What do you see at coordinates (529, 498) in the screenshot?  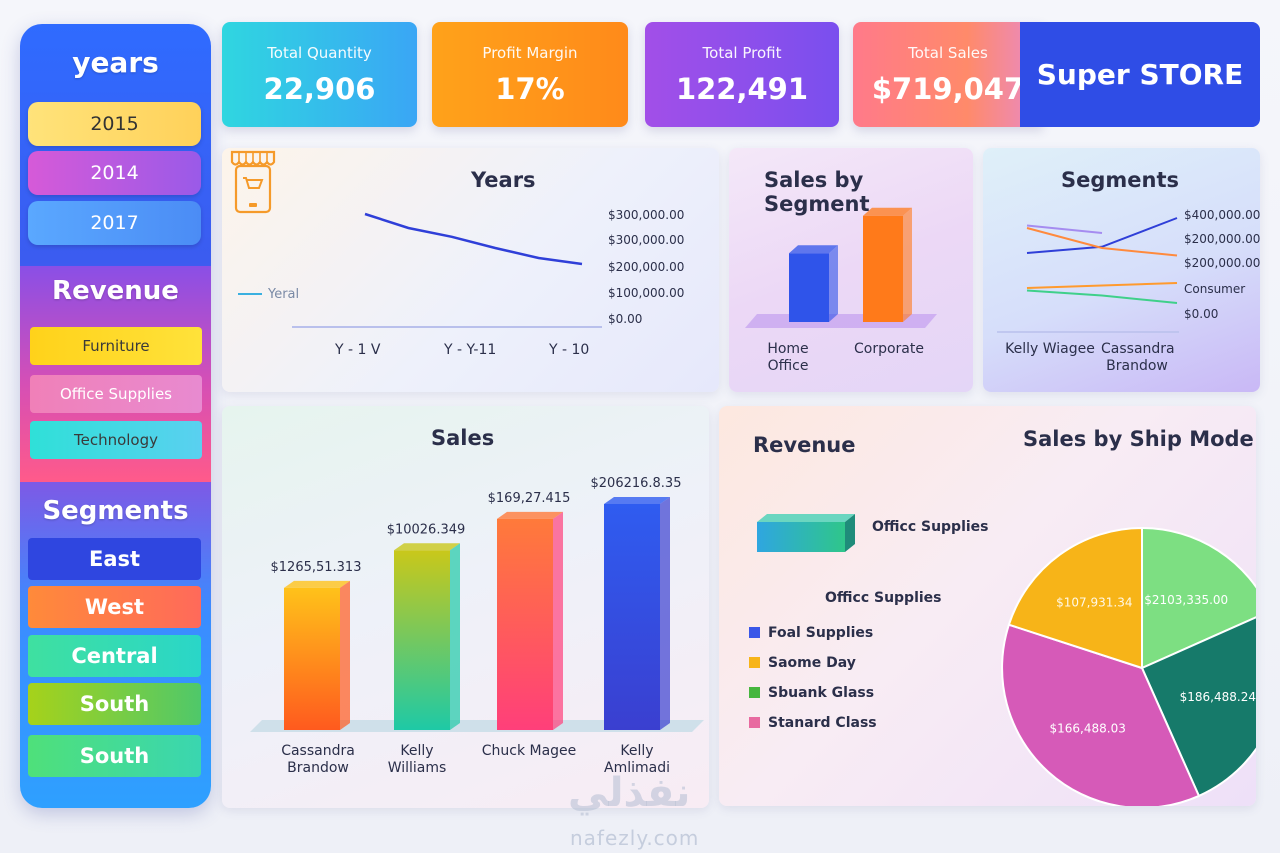 I see `sales-data-label: $169,27.415` at bounding box center [529, 498].